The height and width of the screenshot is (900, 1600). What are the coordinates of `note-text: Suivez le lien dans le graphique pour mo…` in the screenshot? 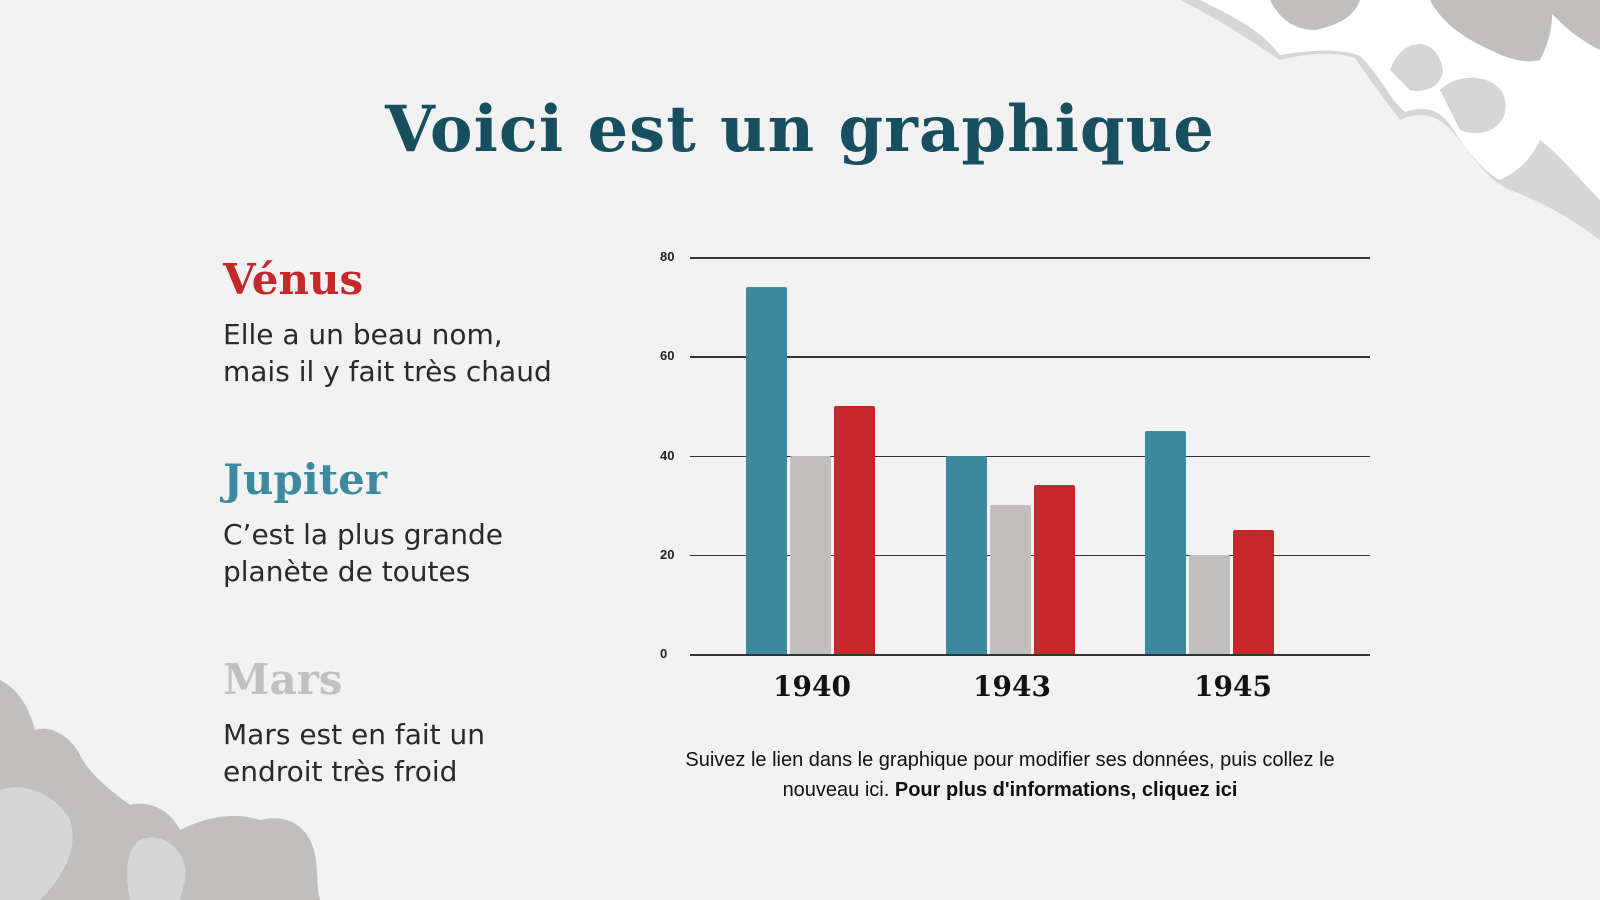 It's located at (1010, 775).